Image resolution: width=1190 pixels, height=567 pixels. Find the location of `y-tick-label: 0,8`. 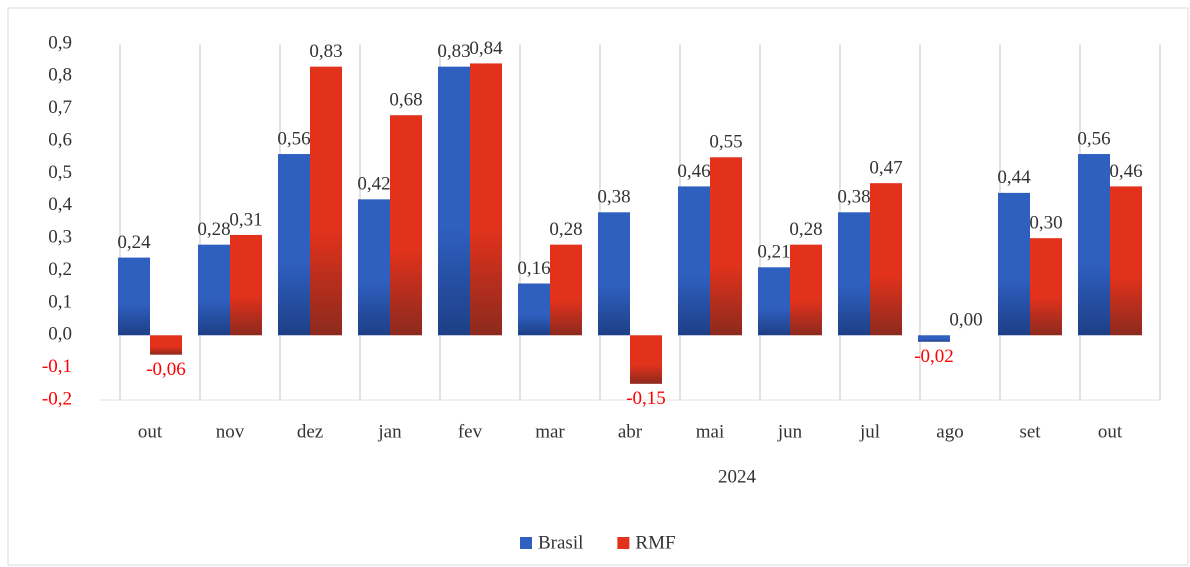

y-tick-label: 0,8 is located at coordinates (60, 75).